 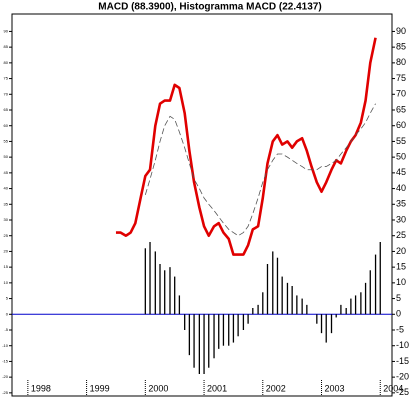 I want to click on y-tick-label-left: 50, so click(x=6, y=156).